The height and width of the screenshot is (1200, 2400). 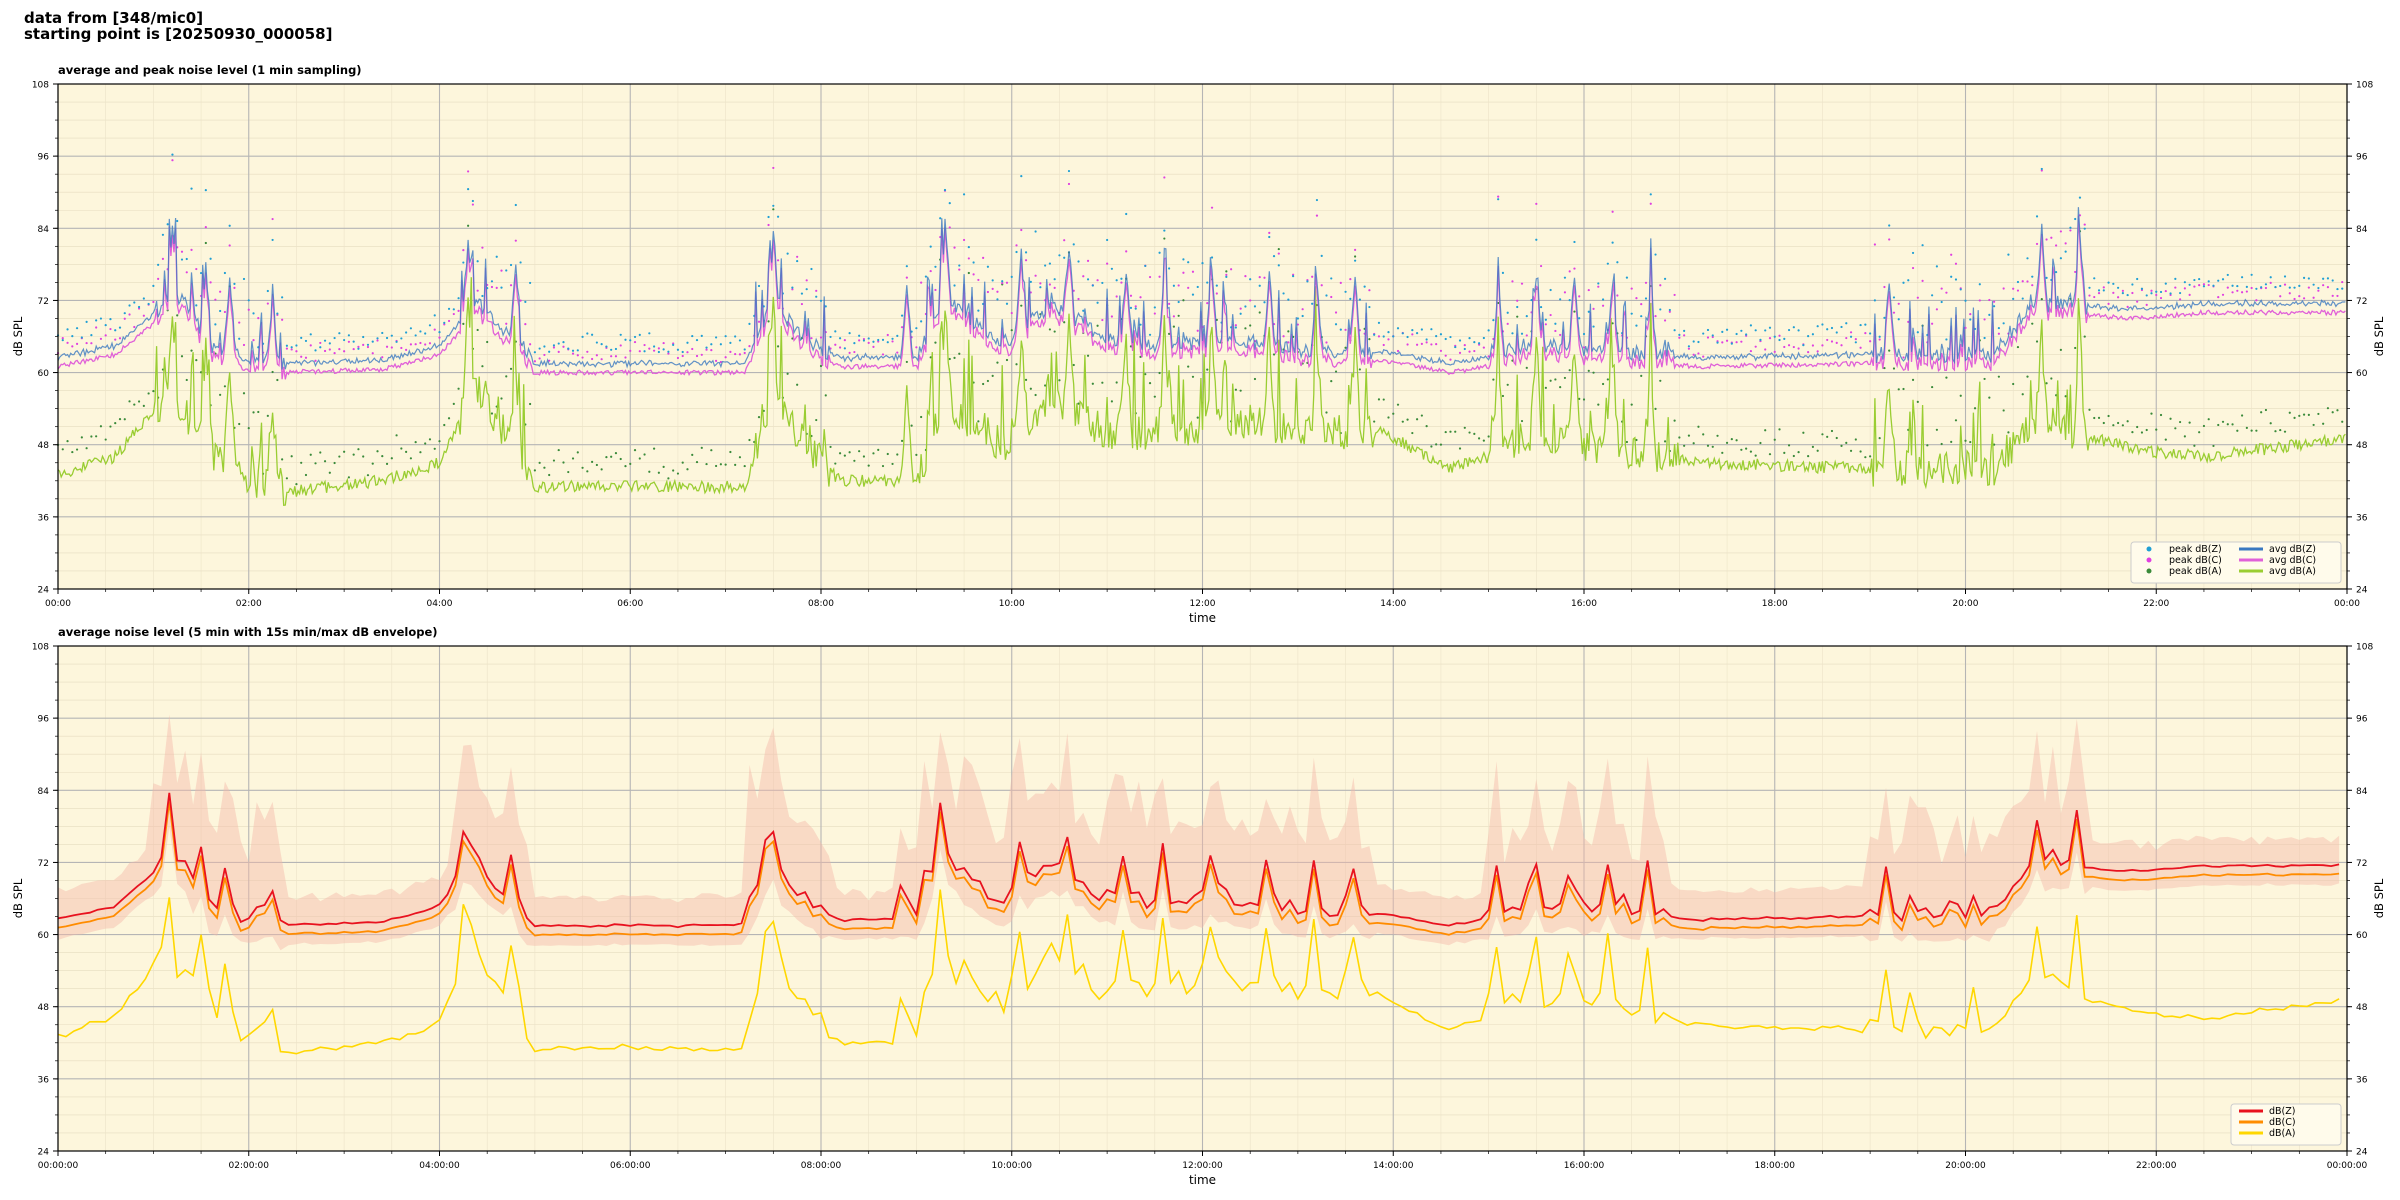 I want to click on legend-marker, so click(x=2149, y=549).